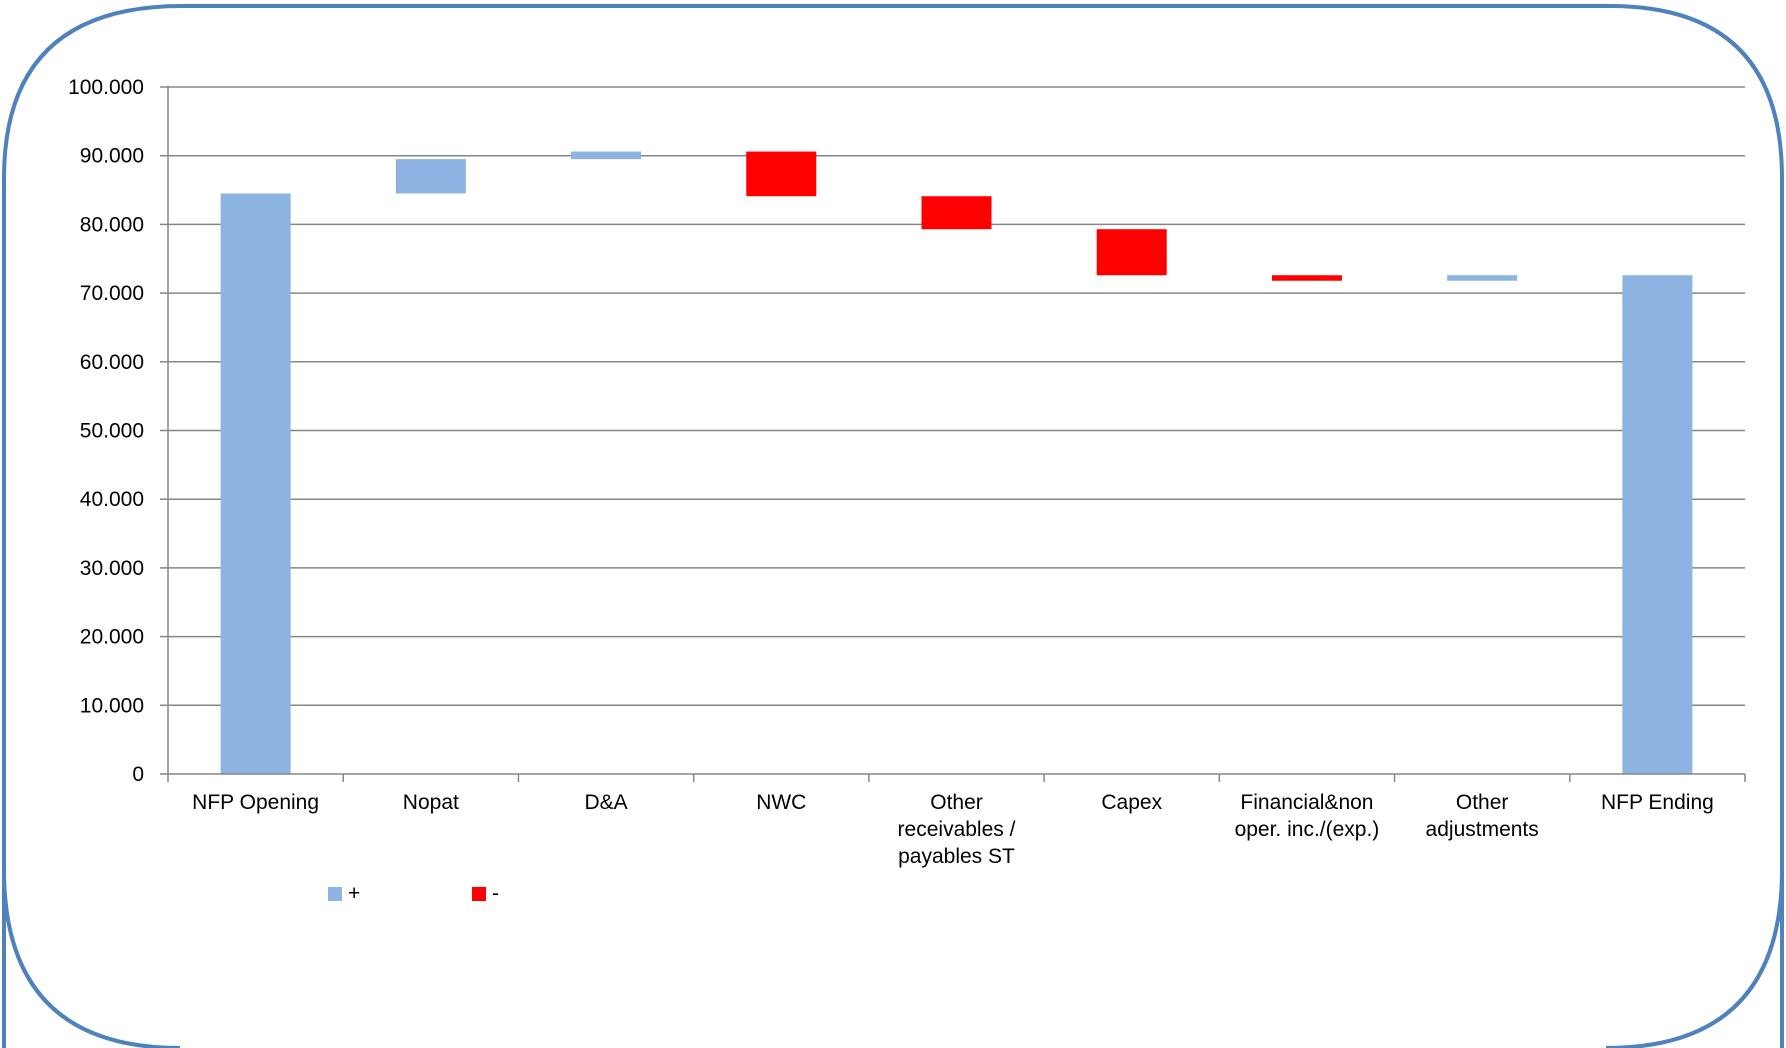 This screenshot has width=1786, height=1048. I want to click on y-tick-label: 90.000, so click(112, 156).